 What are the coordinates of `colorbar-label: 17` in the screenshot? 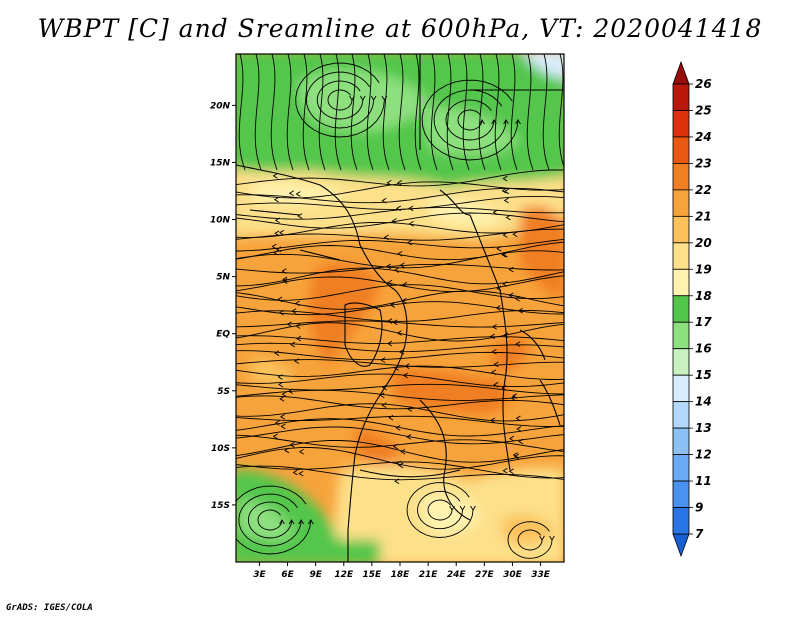 It's located at (703, 322).